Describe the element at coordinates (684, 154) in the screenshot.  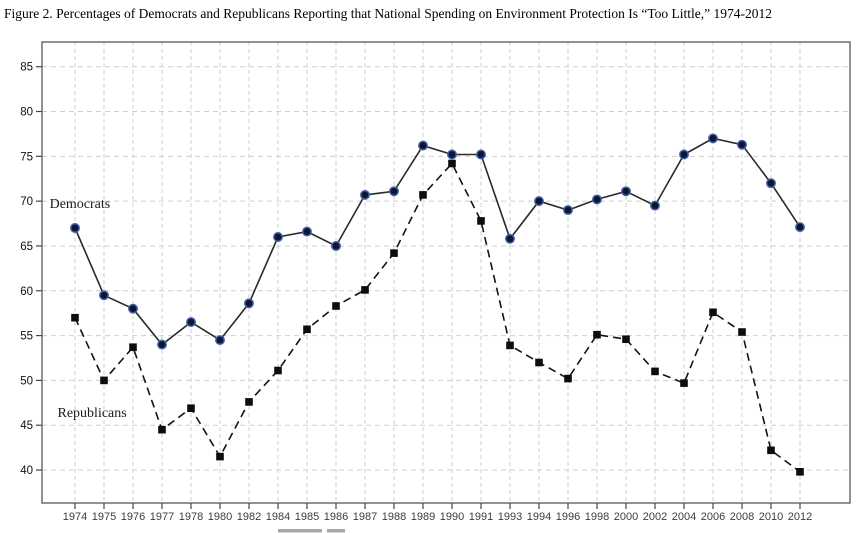
I see `democrats-marker-2004` at that location.